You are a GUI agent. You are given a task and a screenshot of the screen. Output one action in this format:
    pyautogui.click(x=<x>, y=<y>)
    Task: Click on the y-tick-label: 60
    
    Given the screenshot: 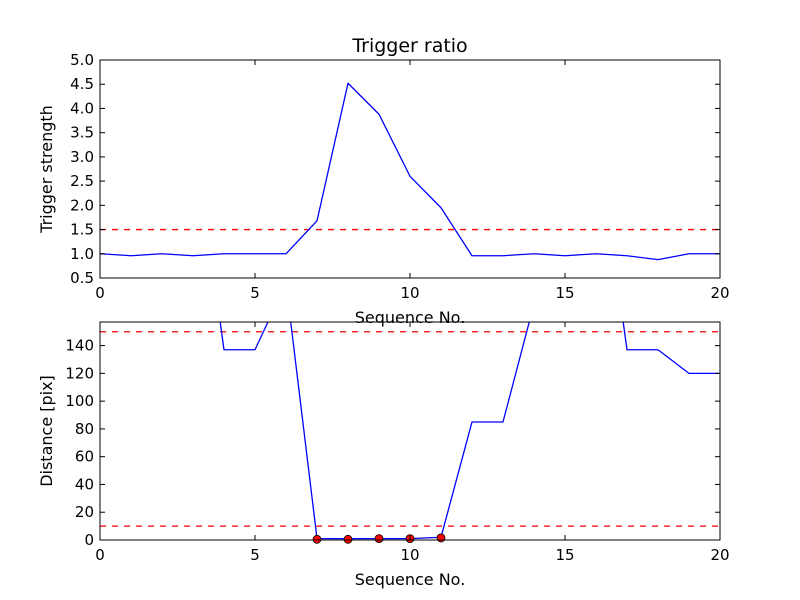 What is the action you would take?
    pyautogui.click(x=84, y=457)
    